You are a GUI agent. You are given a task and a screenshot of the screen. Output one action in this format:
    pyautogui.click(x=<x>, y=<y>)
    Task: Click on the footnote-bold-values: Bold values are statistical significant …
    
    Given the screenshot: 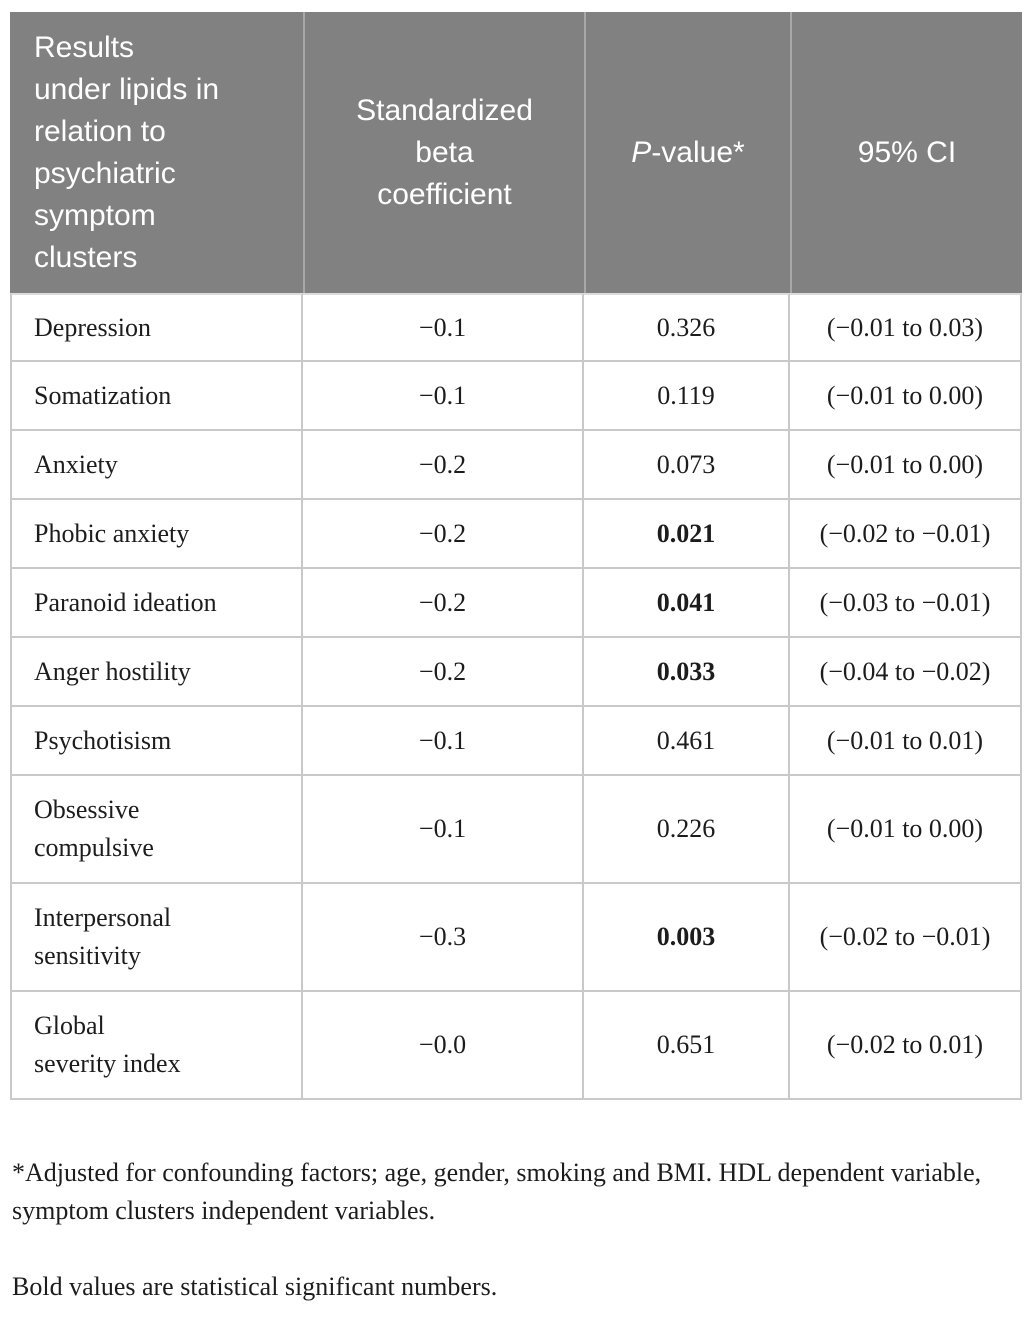 What is the action you would take?
    pyautogui.click(x=255, y=1286)
    